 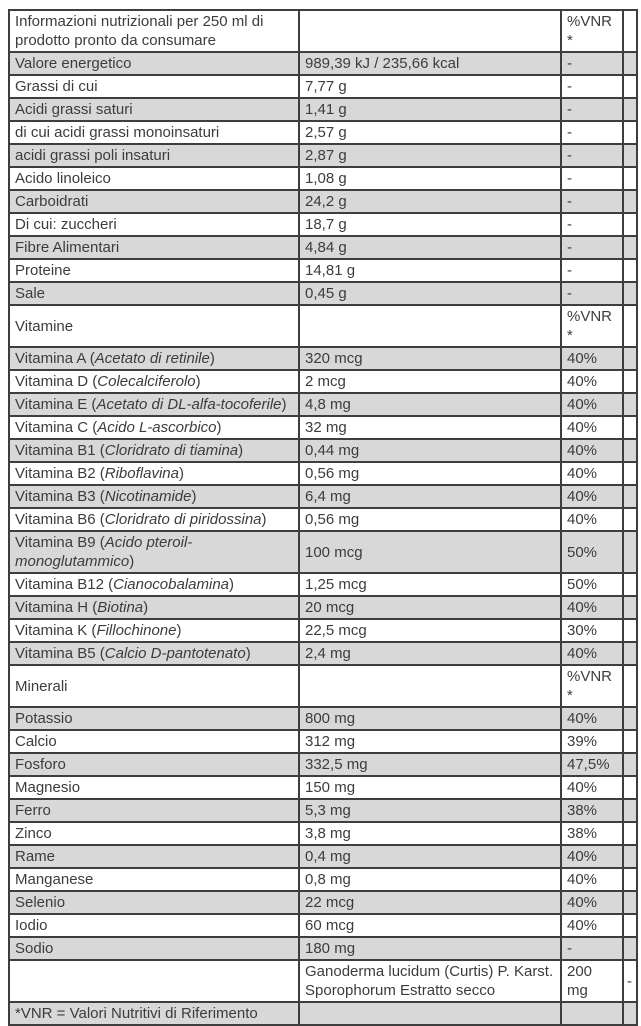 I want to click on nutrient-name-text: Fibre Alimentari, so click(x=67, y=247).